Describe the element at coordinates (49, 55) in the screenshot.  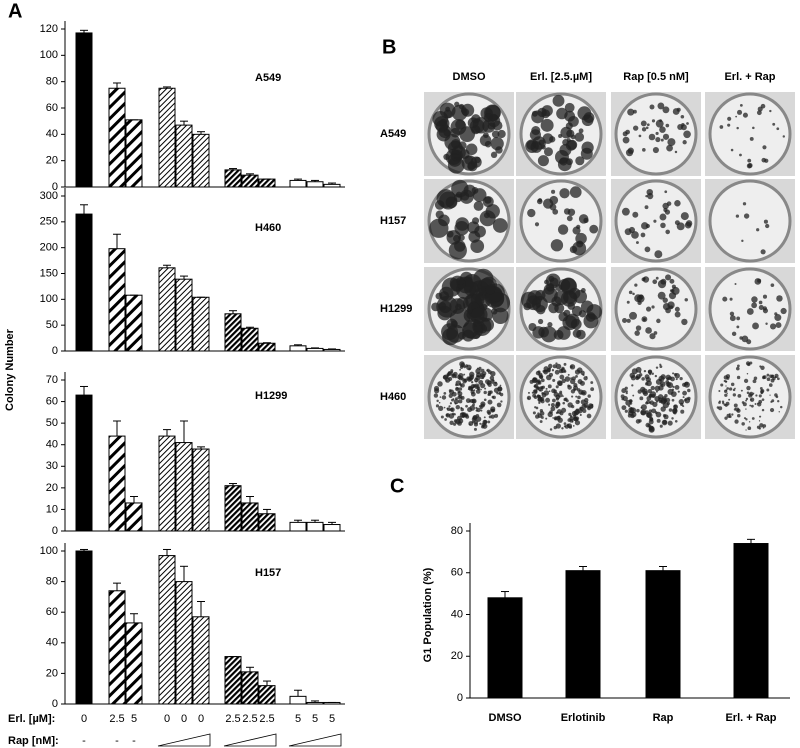
I see `y-tick-label: 100` at that location.